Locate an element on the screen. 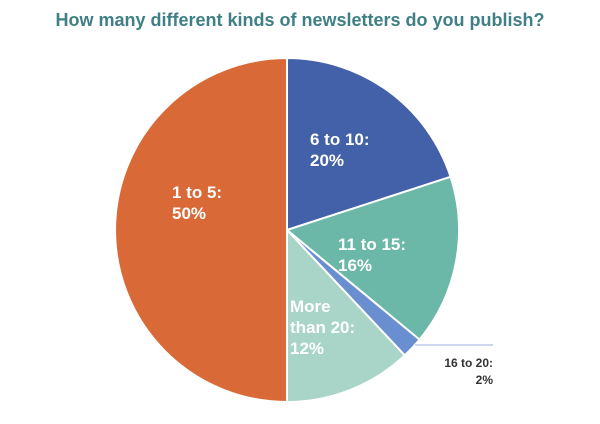 The height and width of the screenshot is (424, 600). slice-label: 1 to 5: is located at coordinates (197, 192).